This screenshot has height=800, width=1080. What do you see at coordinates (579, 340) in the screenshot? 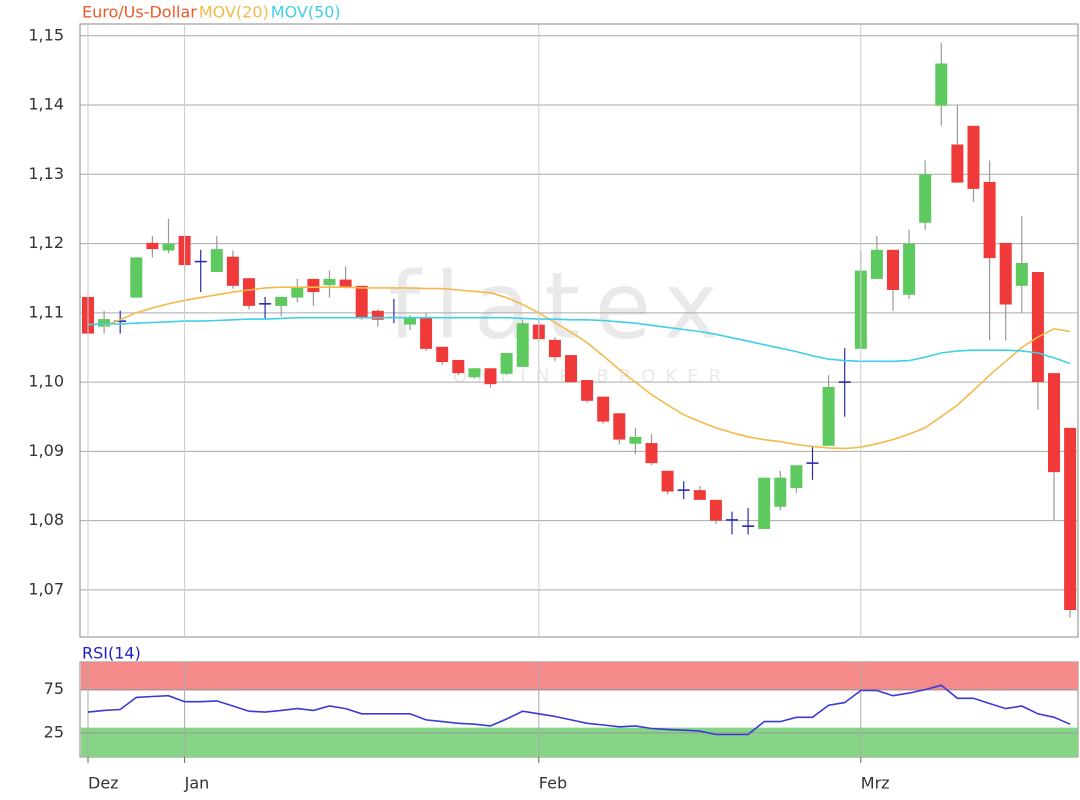
I see `moving-average-line` at bounding box center [579, 340].